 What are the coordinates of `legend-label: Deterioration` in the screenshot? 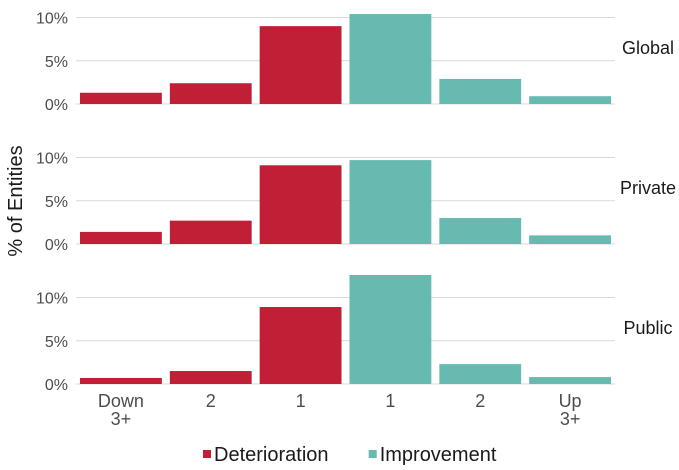 It's located at (271, 454).